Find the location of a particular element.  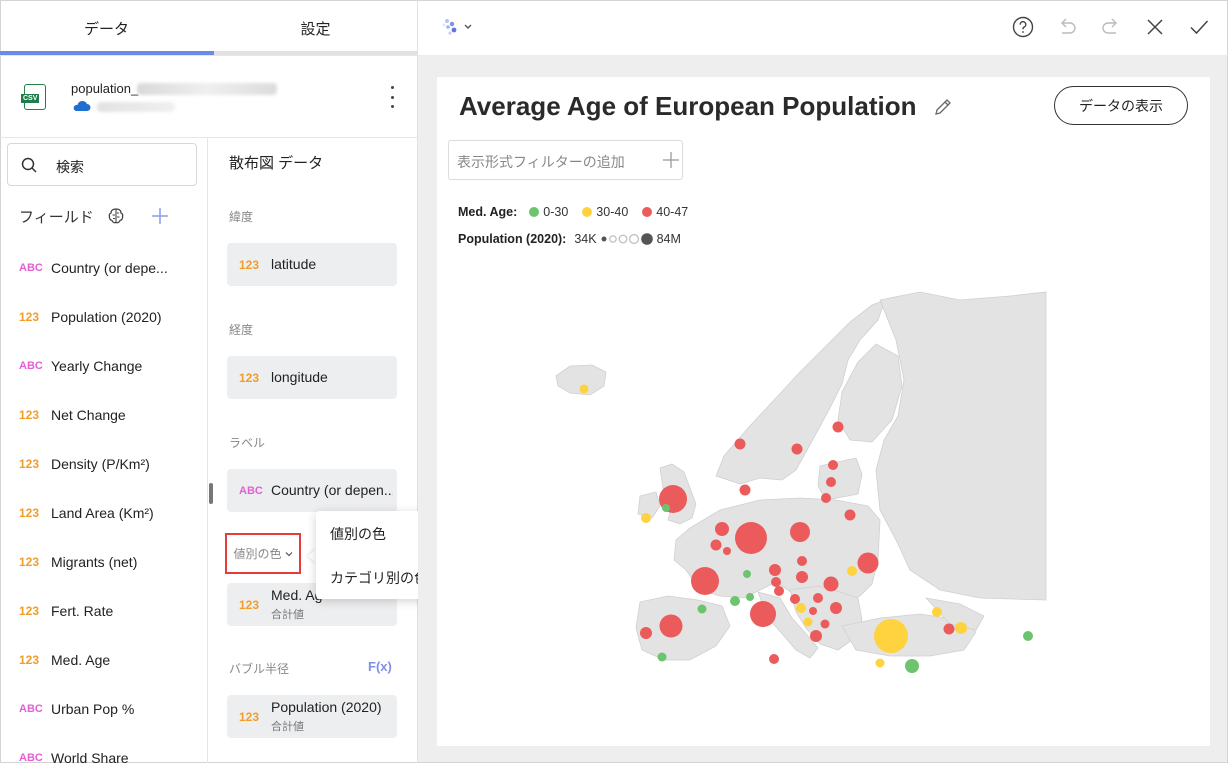

legend-green-dot is located at coordinates (534, 212).